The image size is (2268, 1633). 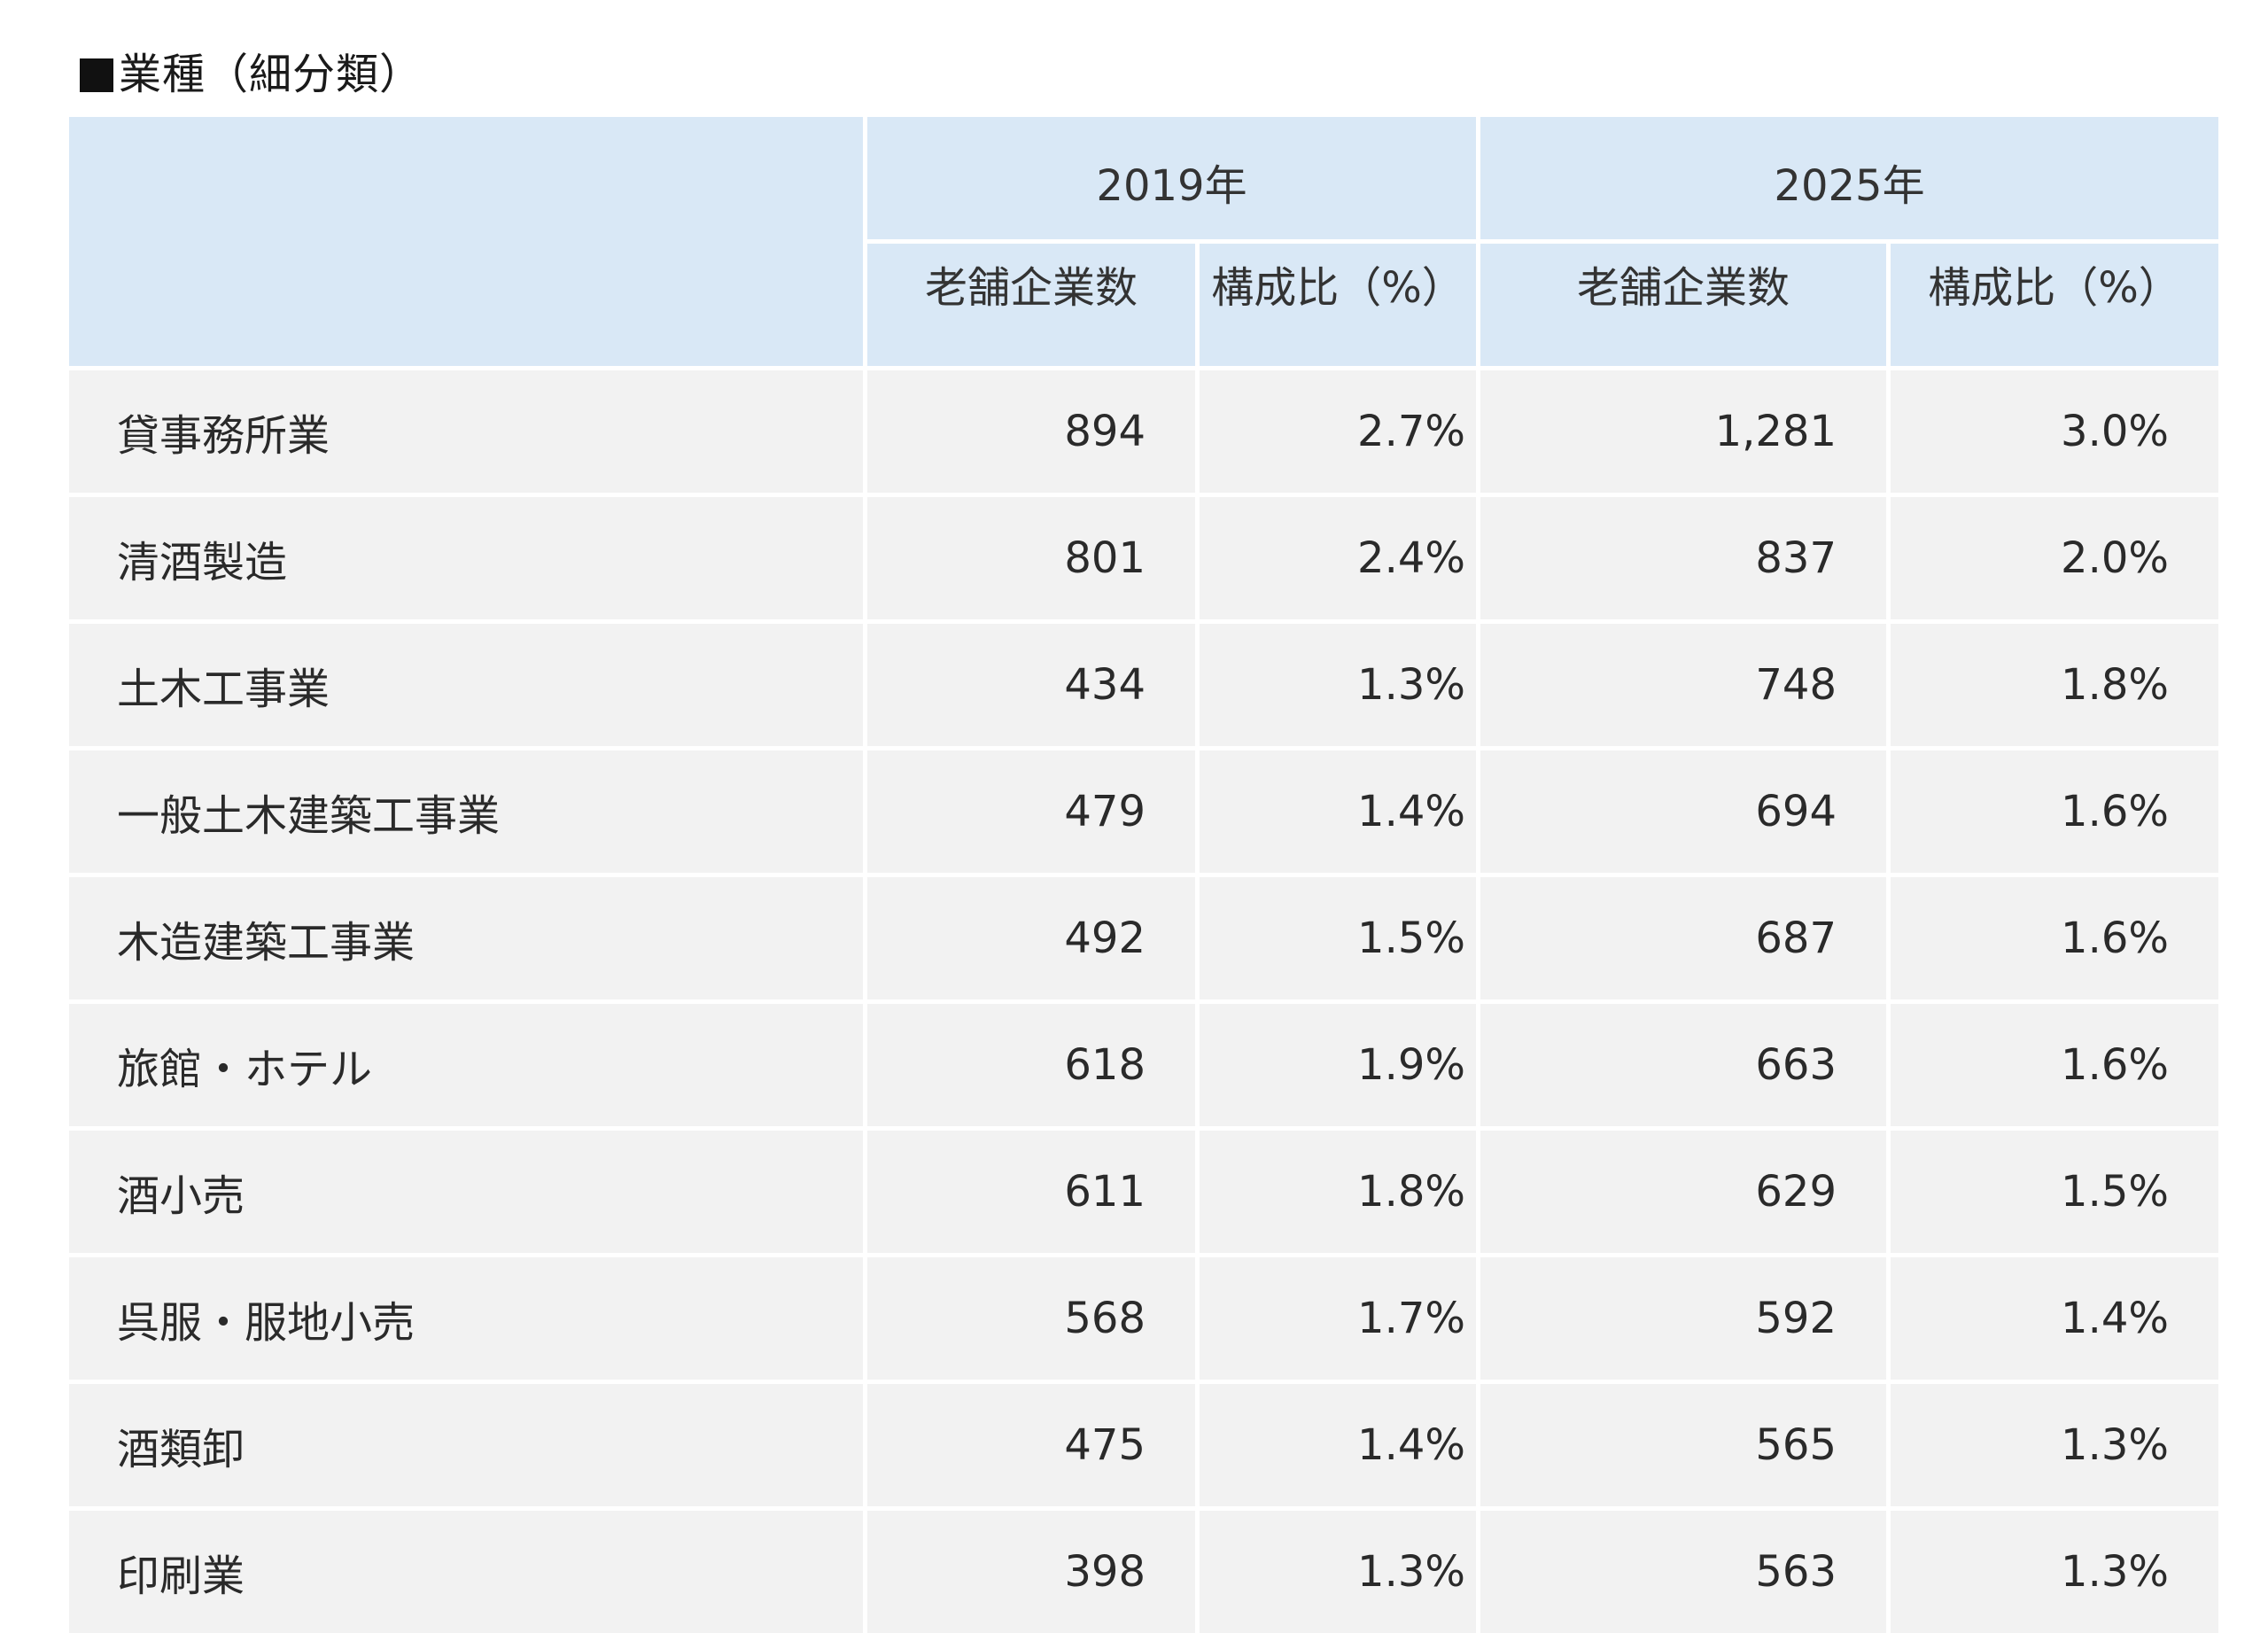 What do you see at coordinates (1683, 431) in the screenshot?
I see `count-2025-cell: 1,281` at bounding box center [1683, 431].